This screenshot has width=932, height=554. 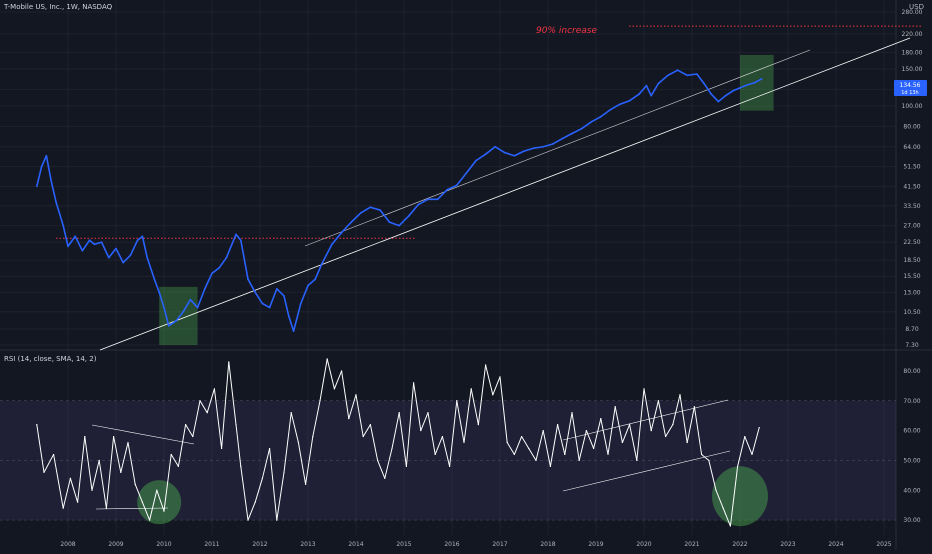 I want to click on price-y-tick-label: 220.00, so click(x=912, y=34).